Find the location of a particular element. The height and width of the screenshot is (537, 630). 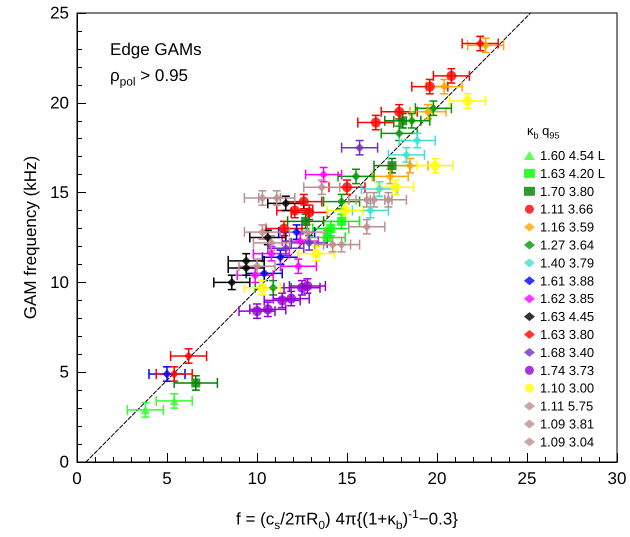

y-tick-label: 5 is located at coordinates (64, 372).